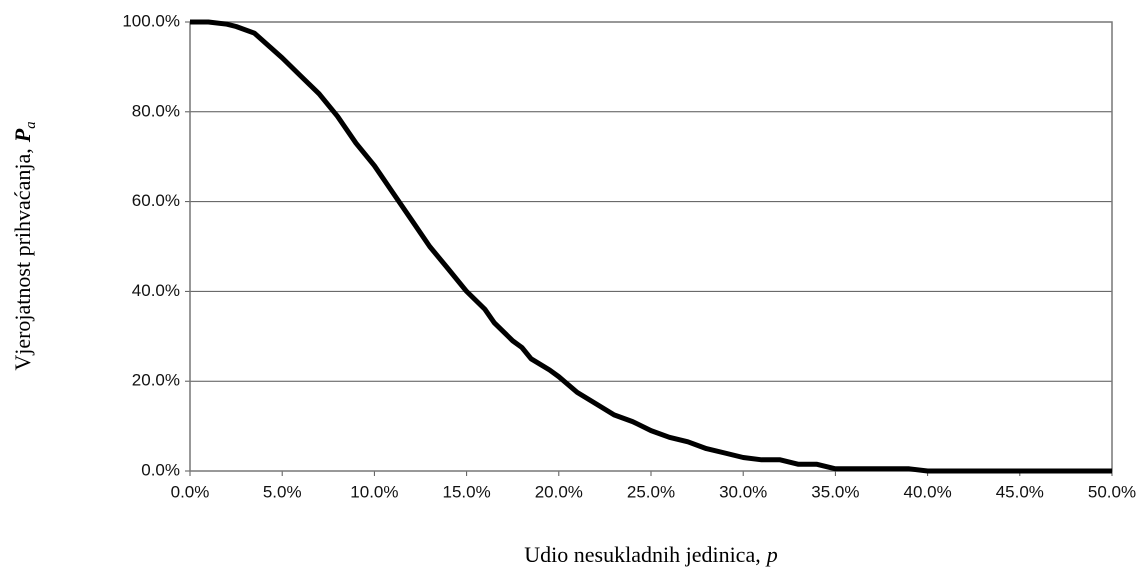 This screenshot has height=577, width=1148. I want to click on x-tick-label: 5.0%, so click(282, 491).